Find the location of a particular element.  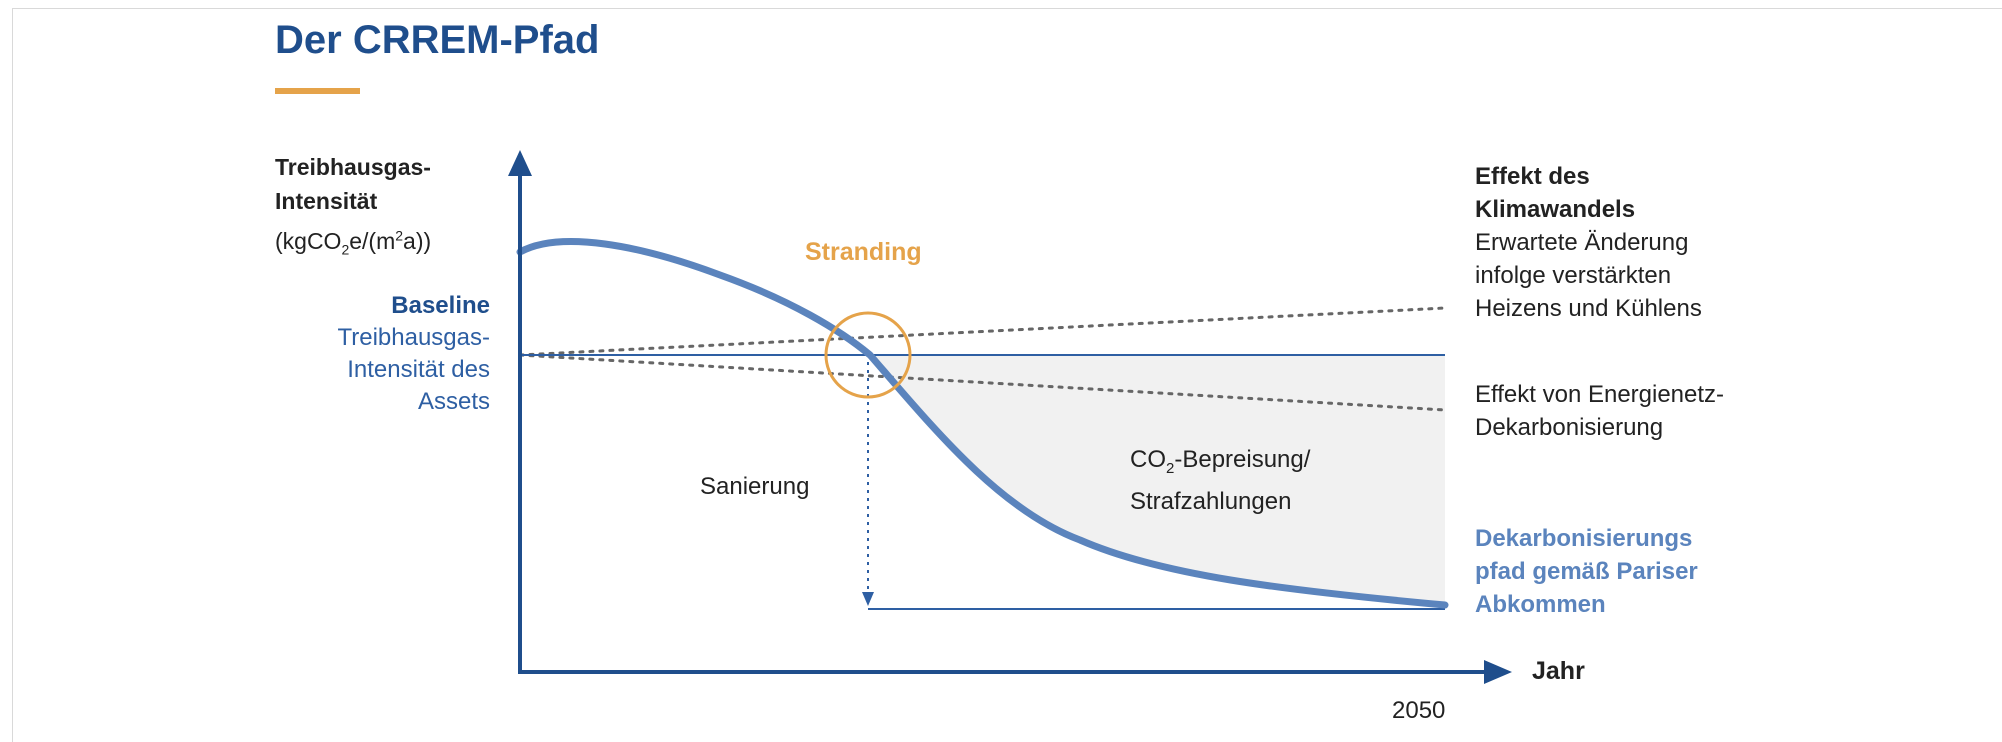

co2-pricing-label: CO2-Bepreisung/ Strafzahlungen is located at coordinates (1220, 480).